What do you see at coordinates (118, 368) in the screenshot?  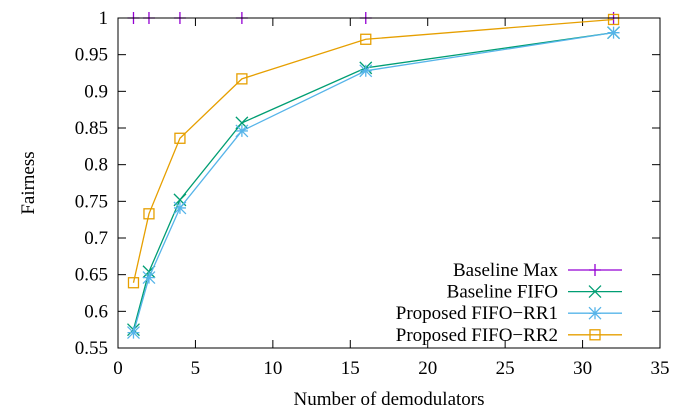 I see `x-tick-label: 0` at bounding box center [118, 368].